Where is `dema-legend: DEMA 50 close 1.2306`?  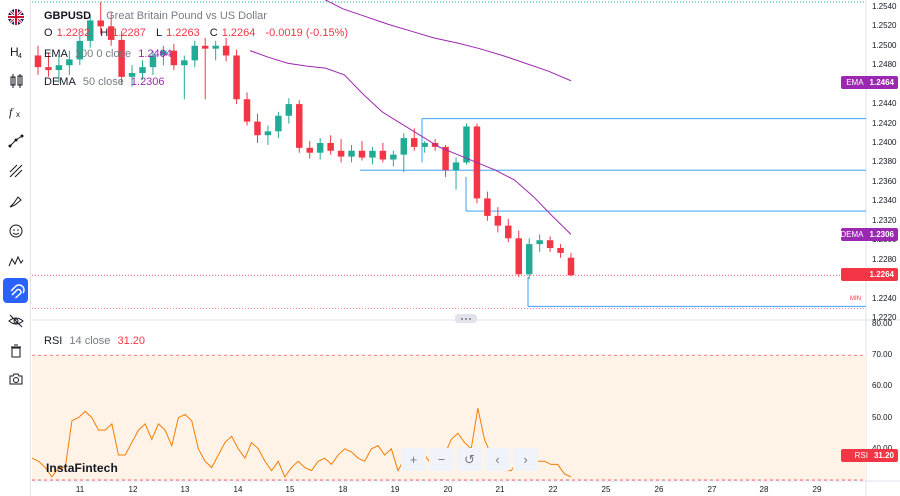 dema-legend: DEMA 50 close 1.2306 is located at coordinates (106, 82).